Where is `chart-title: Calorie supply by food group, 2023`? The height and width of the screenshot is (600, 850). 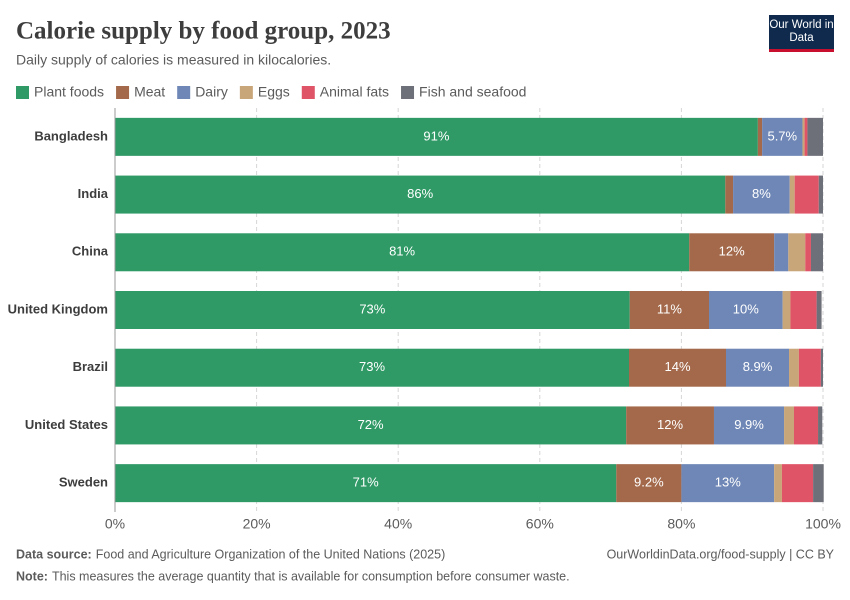
chart-title: Calorie supply by food group, 2023 is located at coordinates (203, 31).